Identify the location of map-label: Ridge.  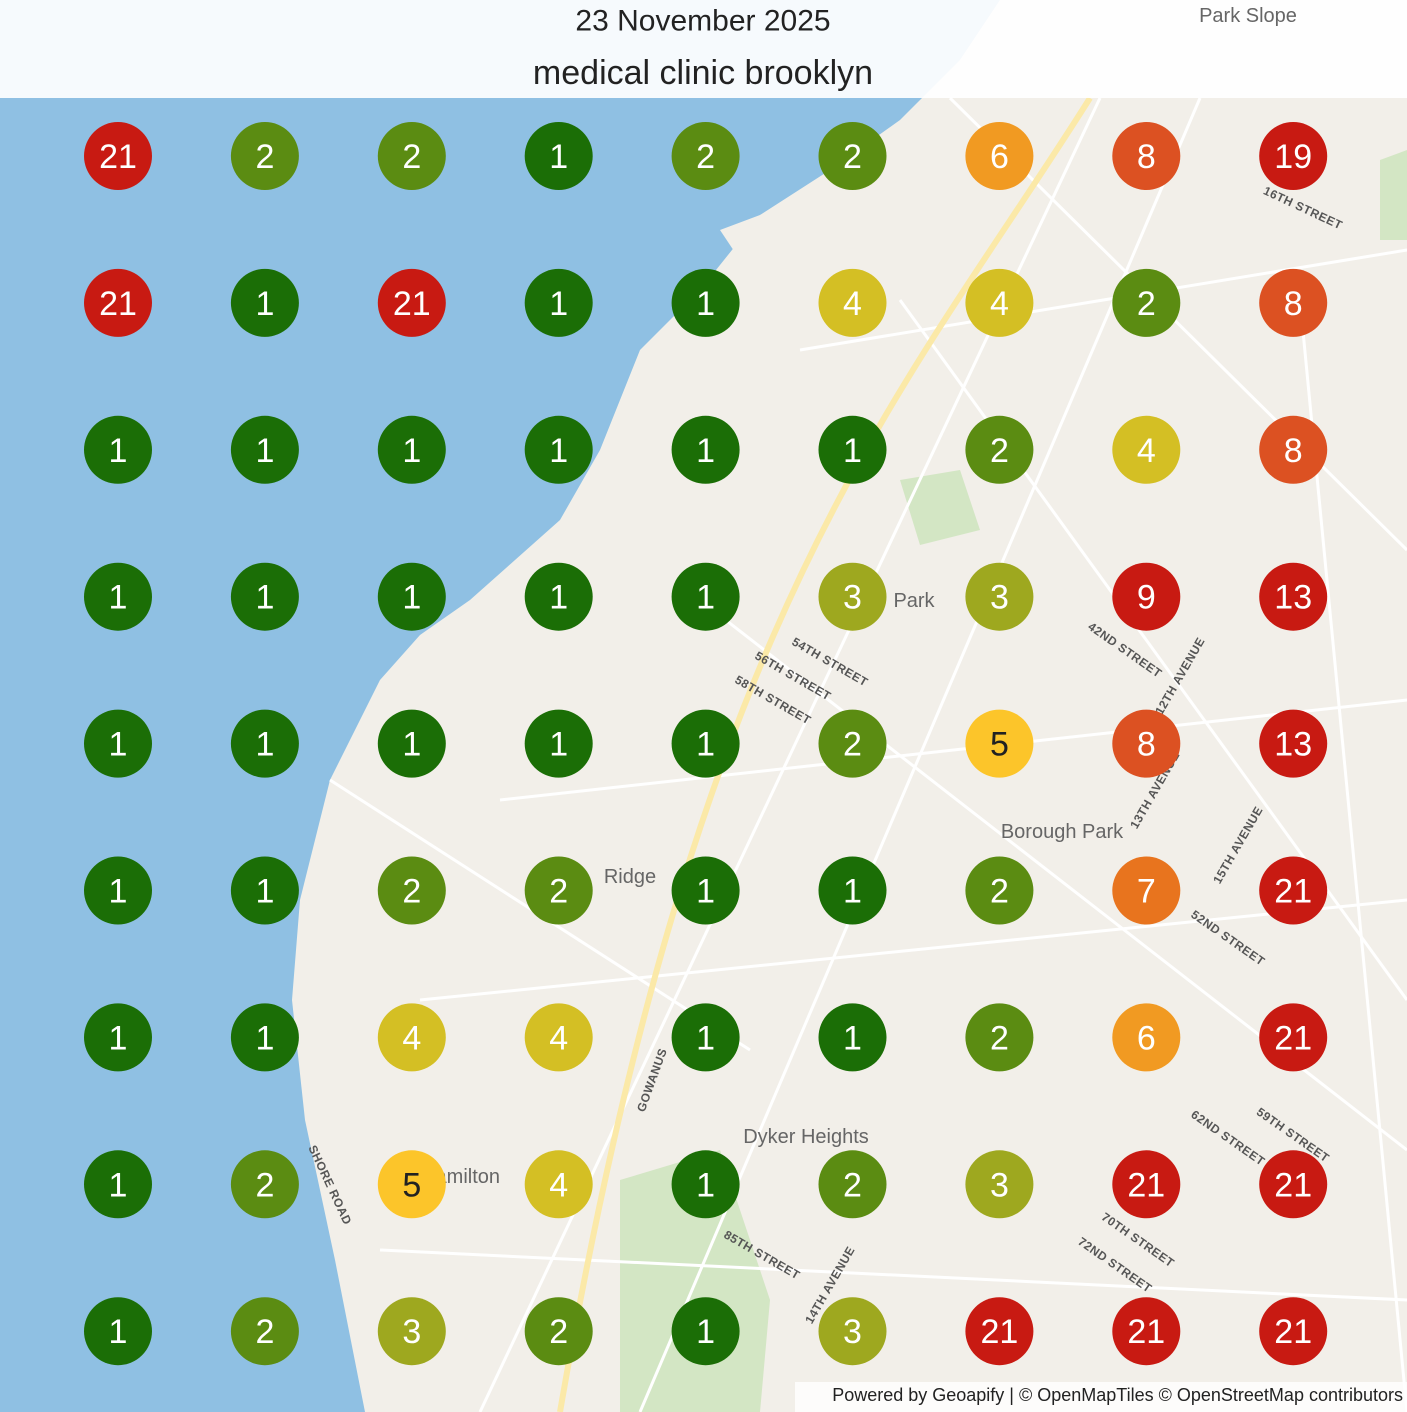
(630, 877).